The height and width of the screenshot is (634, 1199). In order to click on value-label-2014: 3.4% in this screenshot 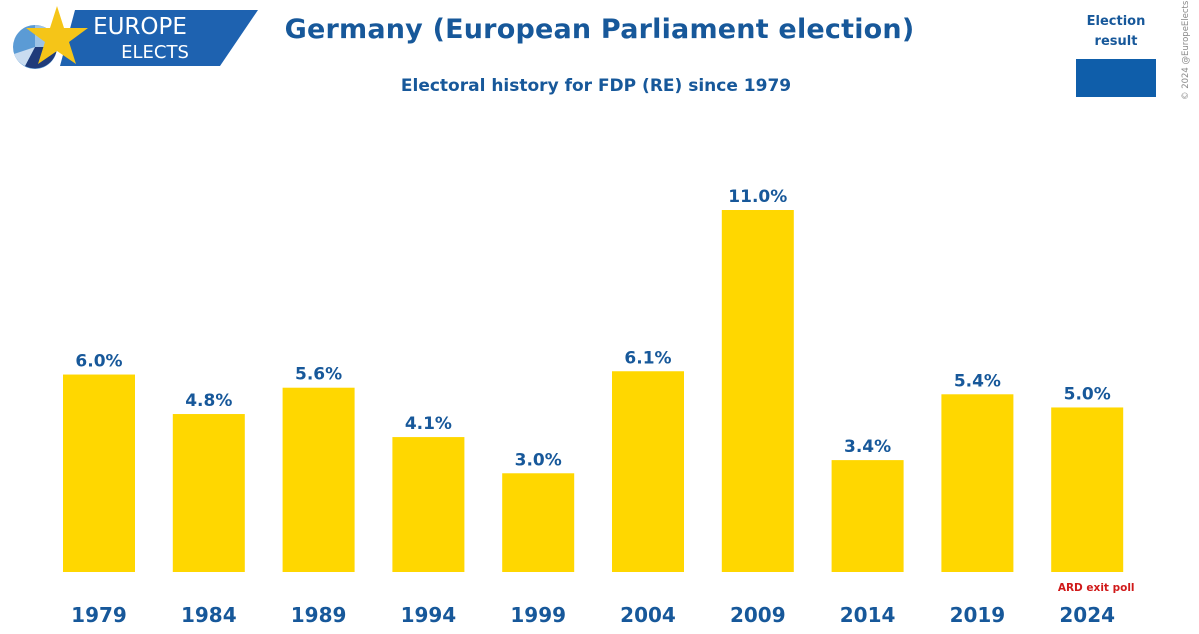, I will do `click(867, 447)`.